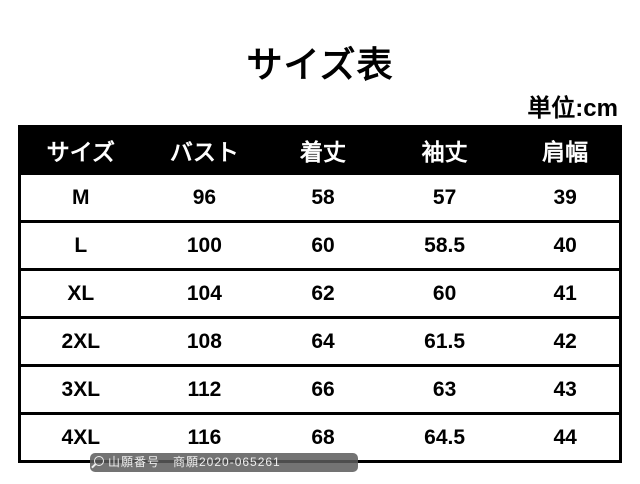  I want to click on table-cell: 64, so click(323, 341).